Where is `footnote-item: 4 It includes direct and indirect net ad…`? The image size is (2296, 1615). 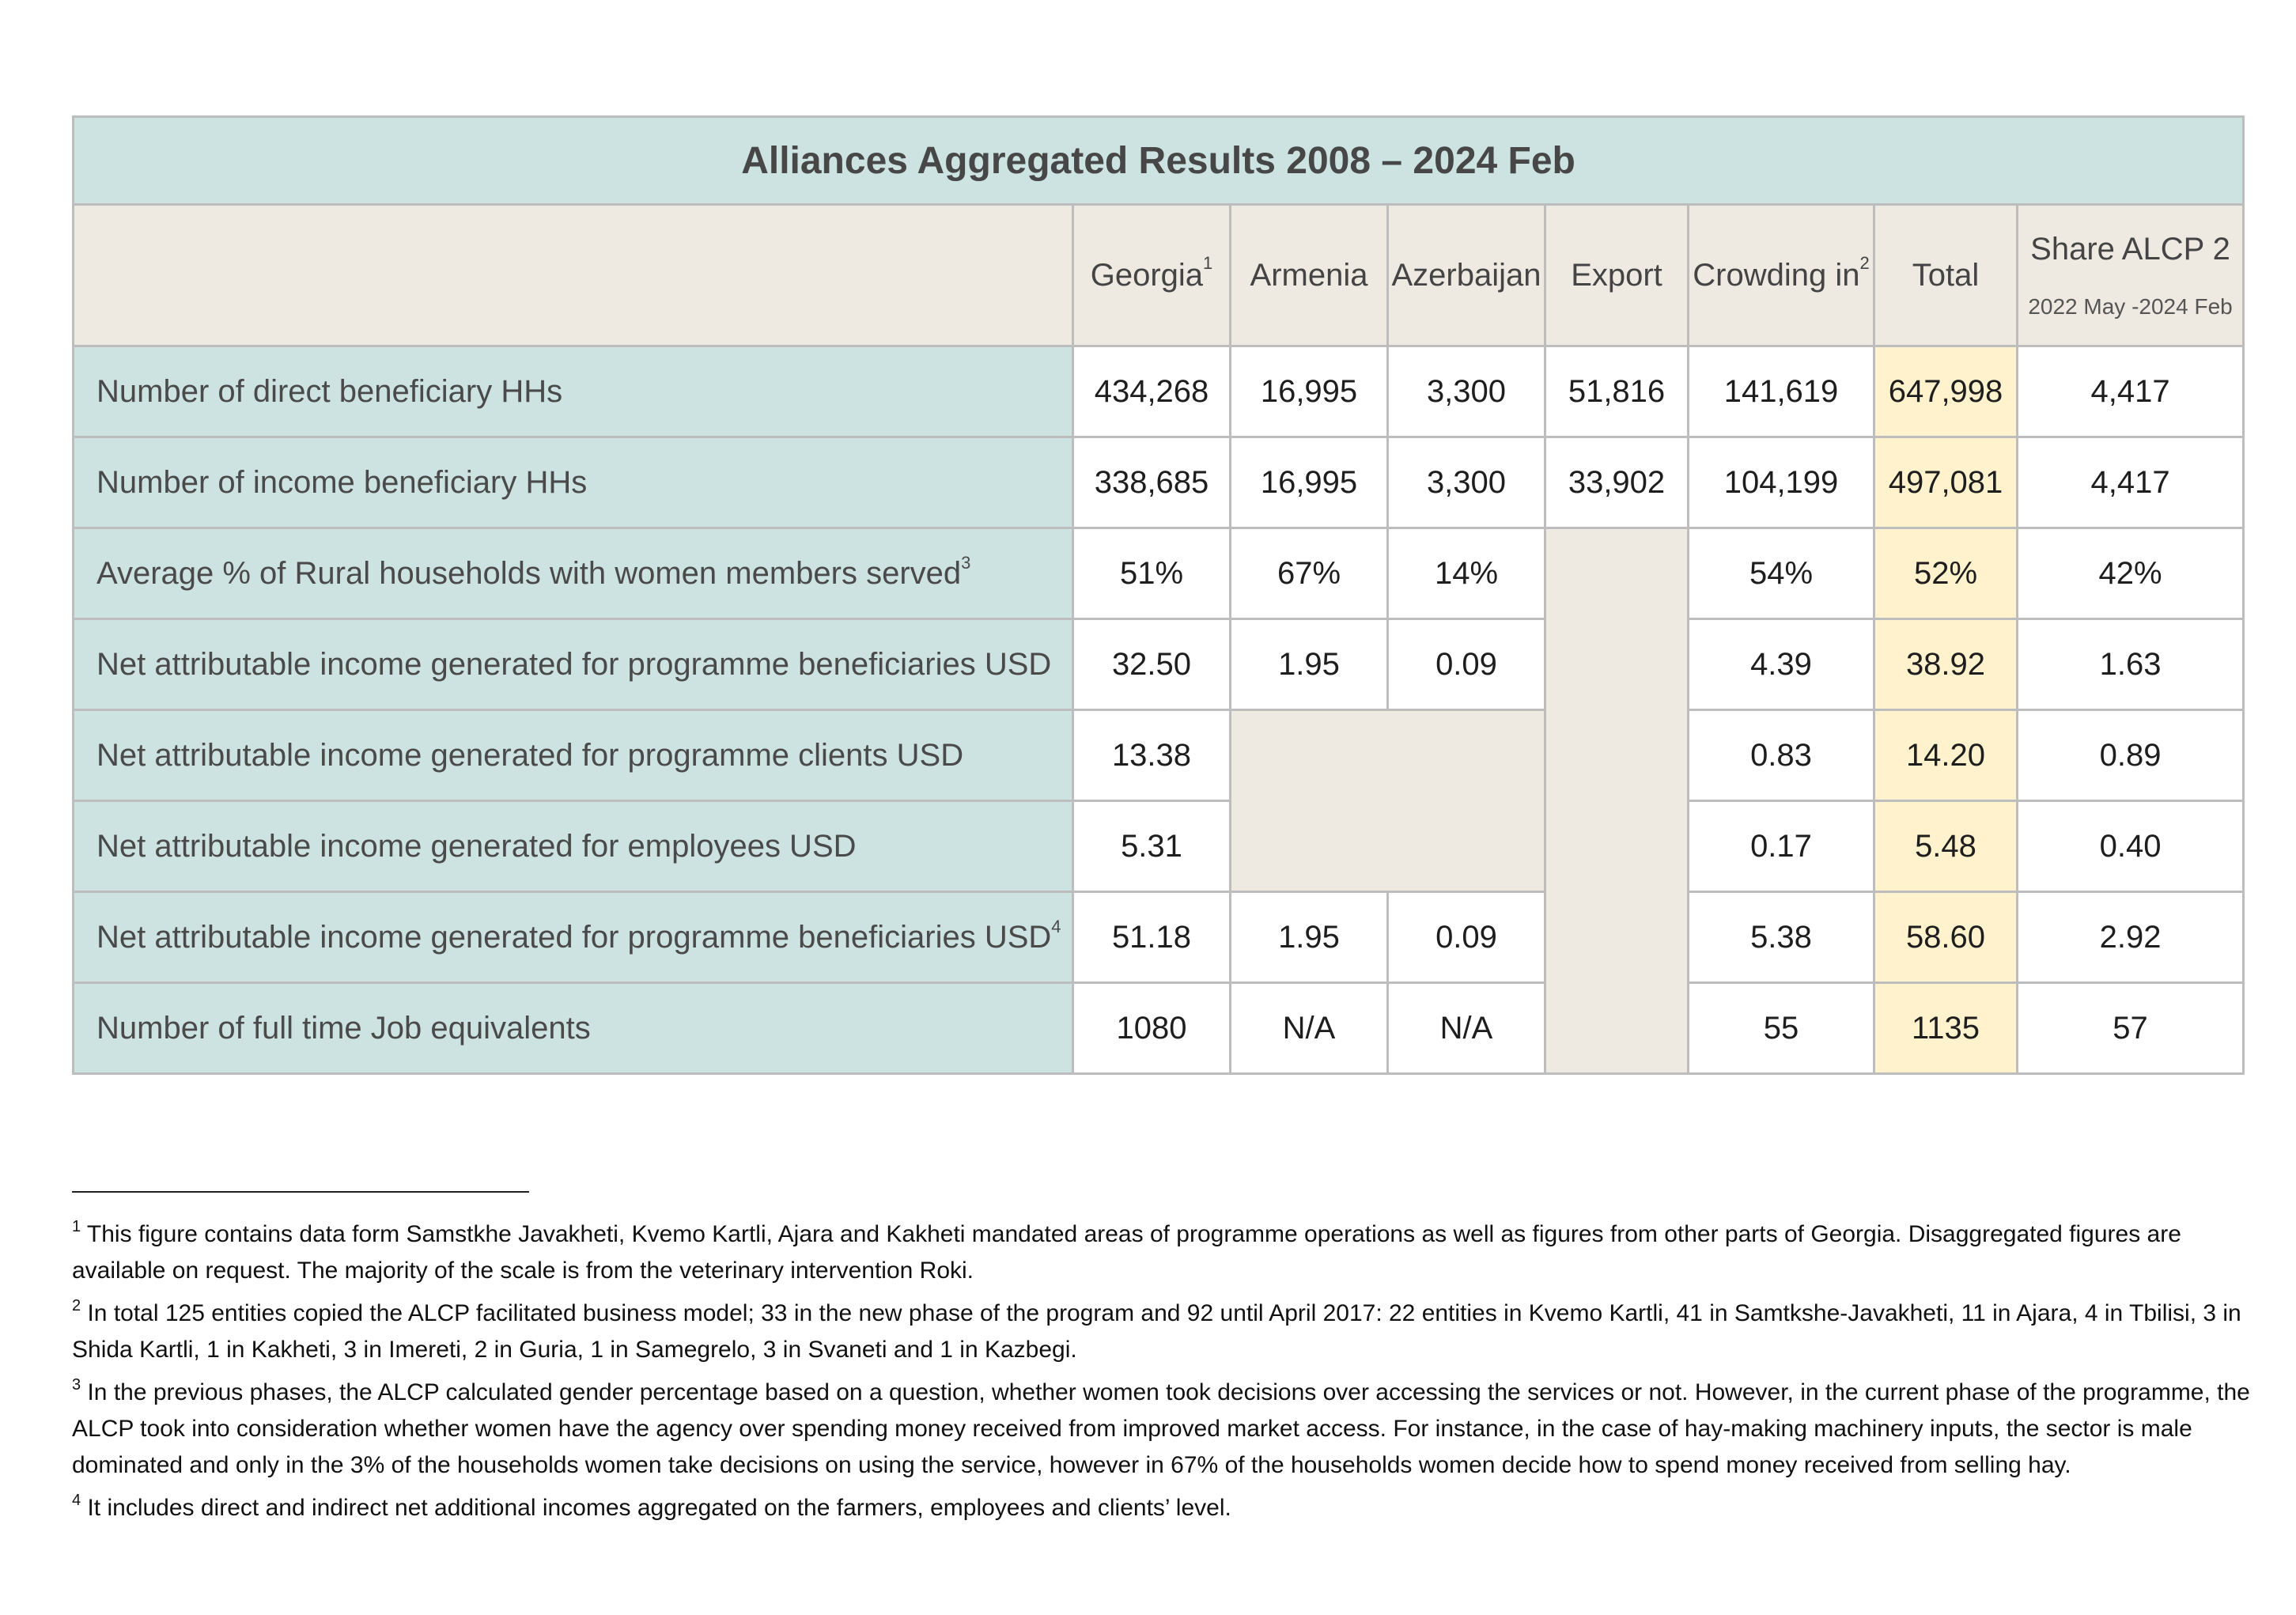
footnote-item: 4 It includes direct and indirect net ad… is located at coordinates (1163, 1505).